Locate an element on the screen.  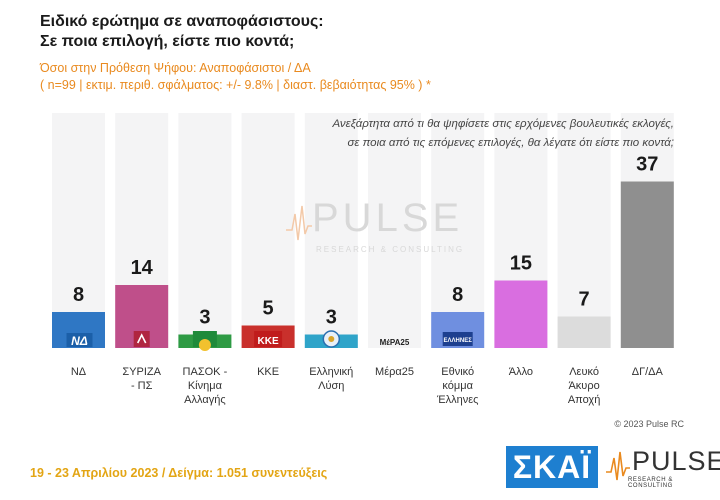
svg-text: ΕΛΛΗΝΕΣ is located at coordinates (458, 341).